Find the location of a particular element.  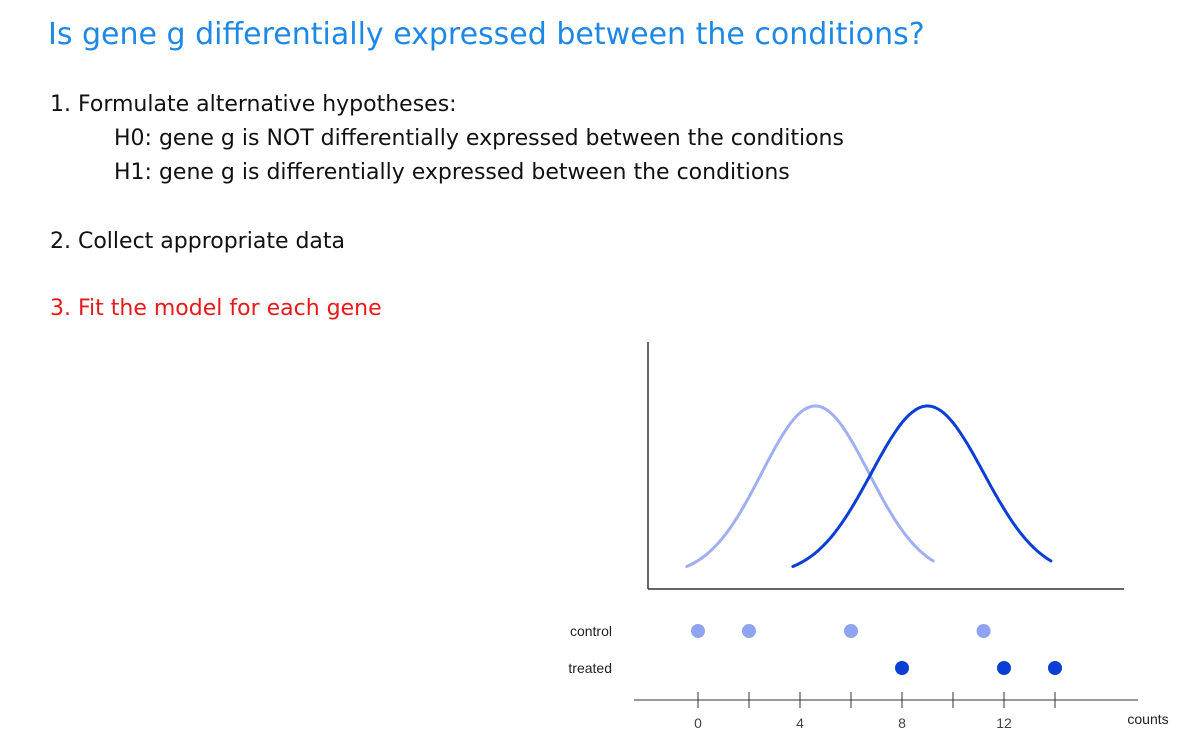

dot-rows: control treated is located at coordinates (815, 649).